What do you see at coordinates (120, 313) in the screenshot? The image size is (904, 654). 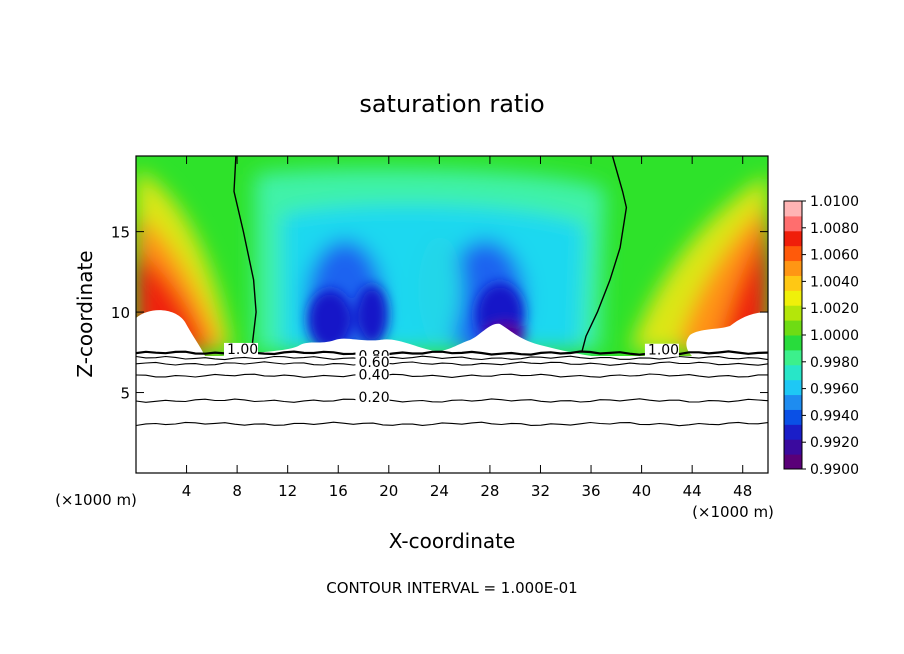 I see `y-tick-label: 10` at bounding box center [120, 313].